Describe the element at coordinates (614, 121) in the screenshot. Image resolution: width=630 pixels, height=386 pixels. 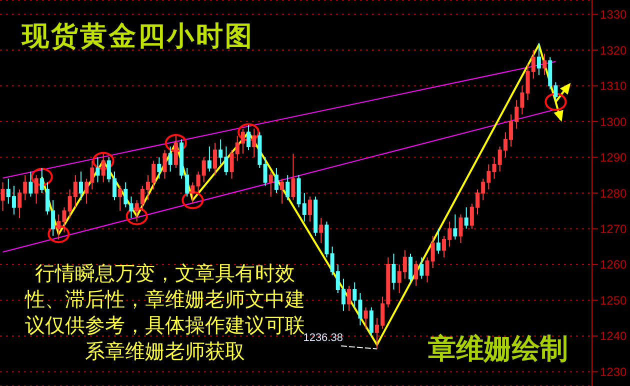
I see `y-tick-label: 1300` at that location.